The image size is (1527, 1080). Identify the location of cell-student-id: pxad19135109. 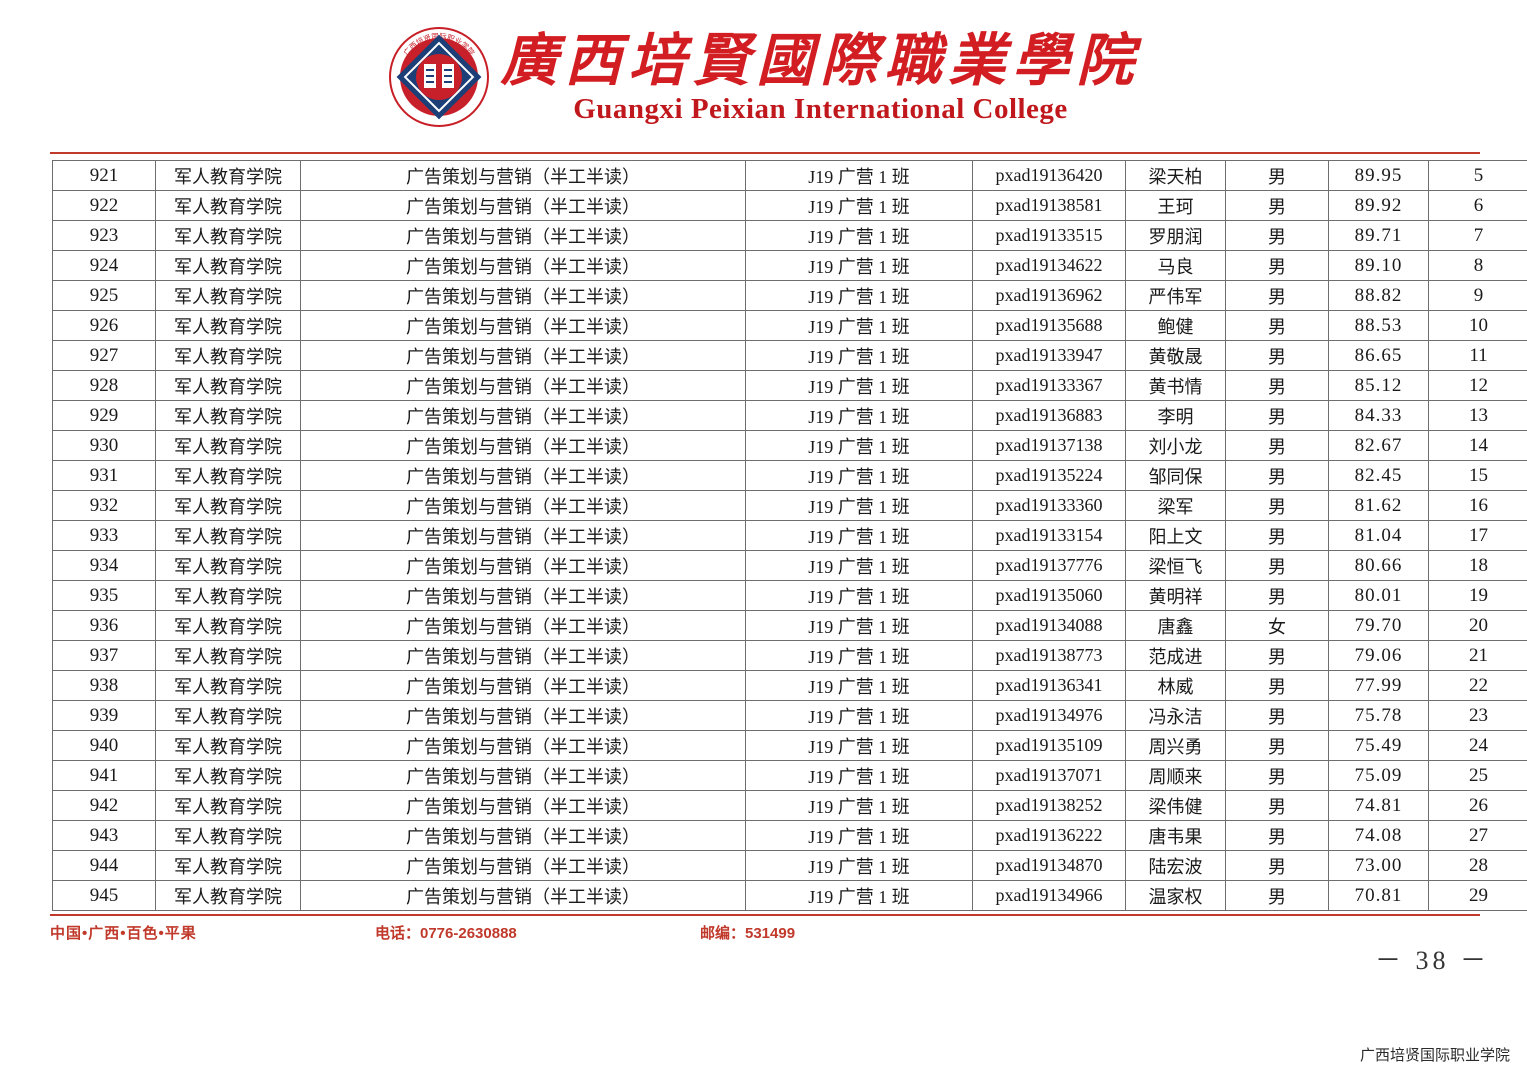
(1049, 745).